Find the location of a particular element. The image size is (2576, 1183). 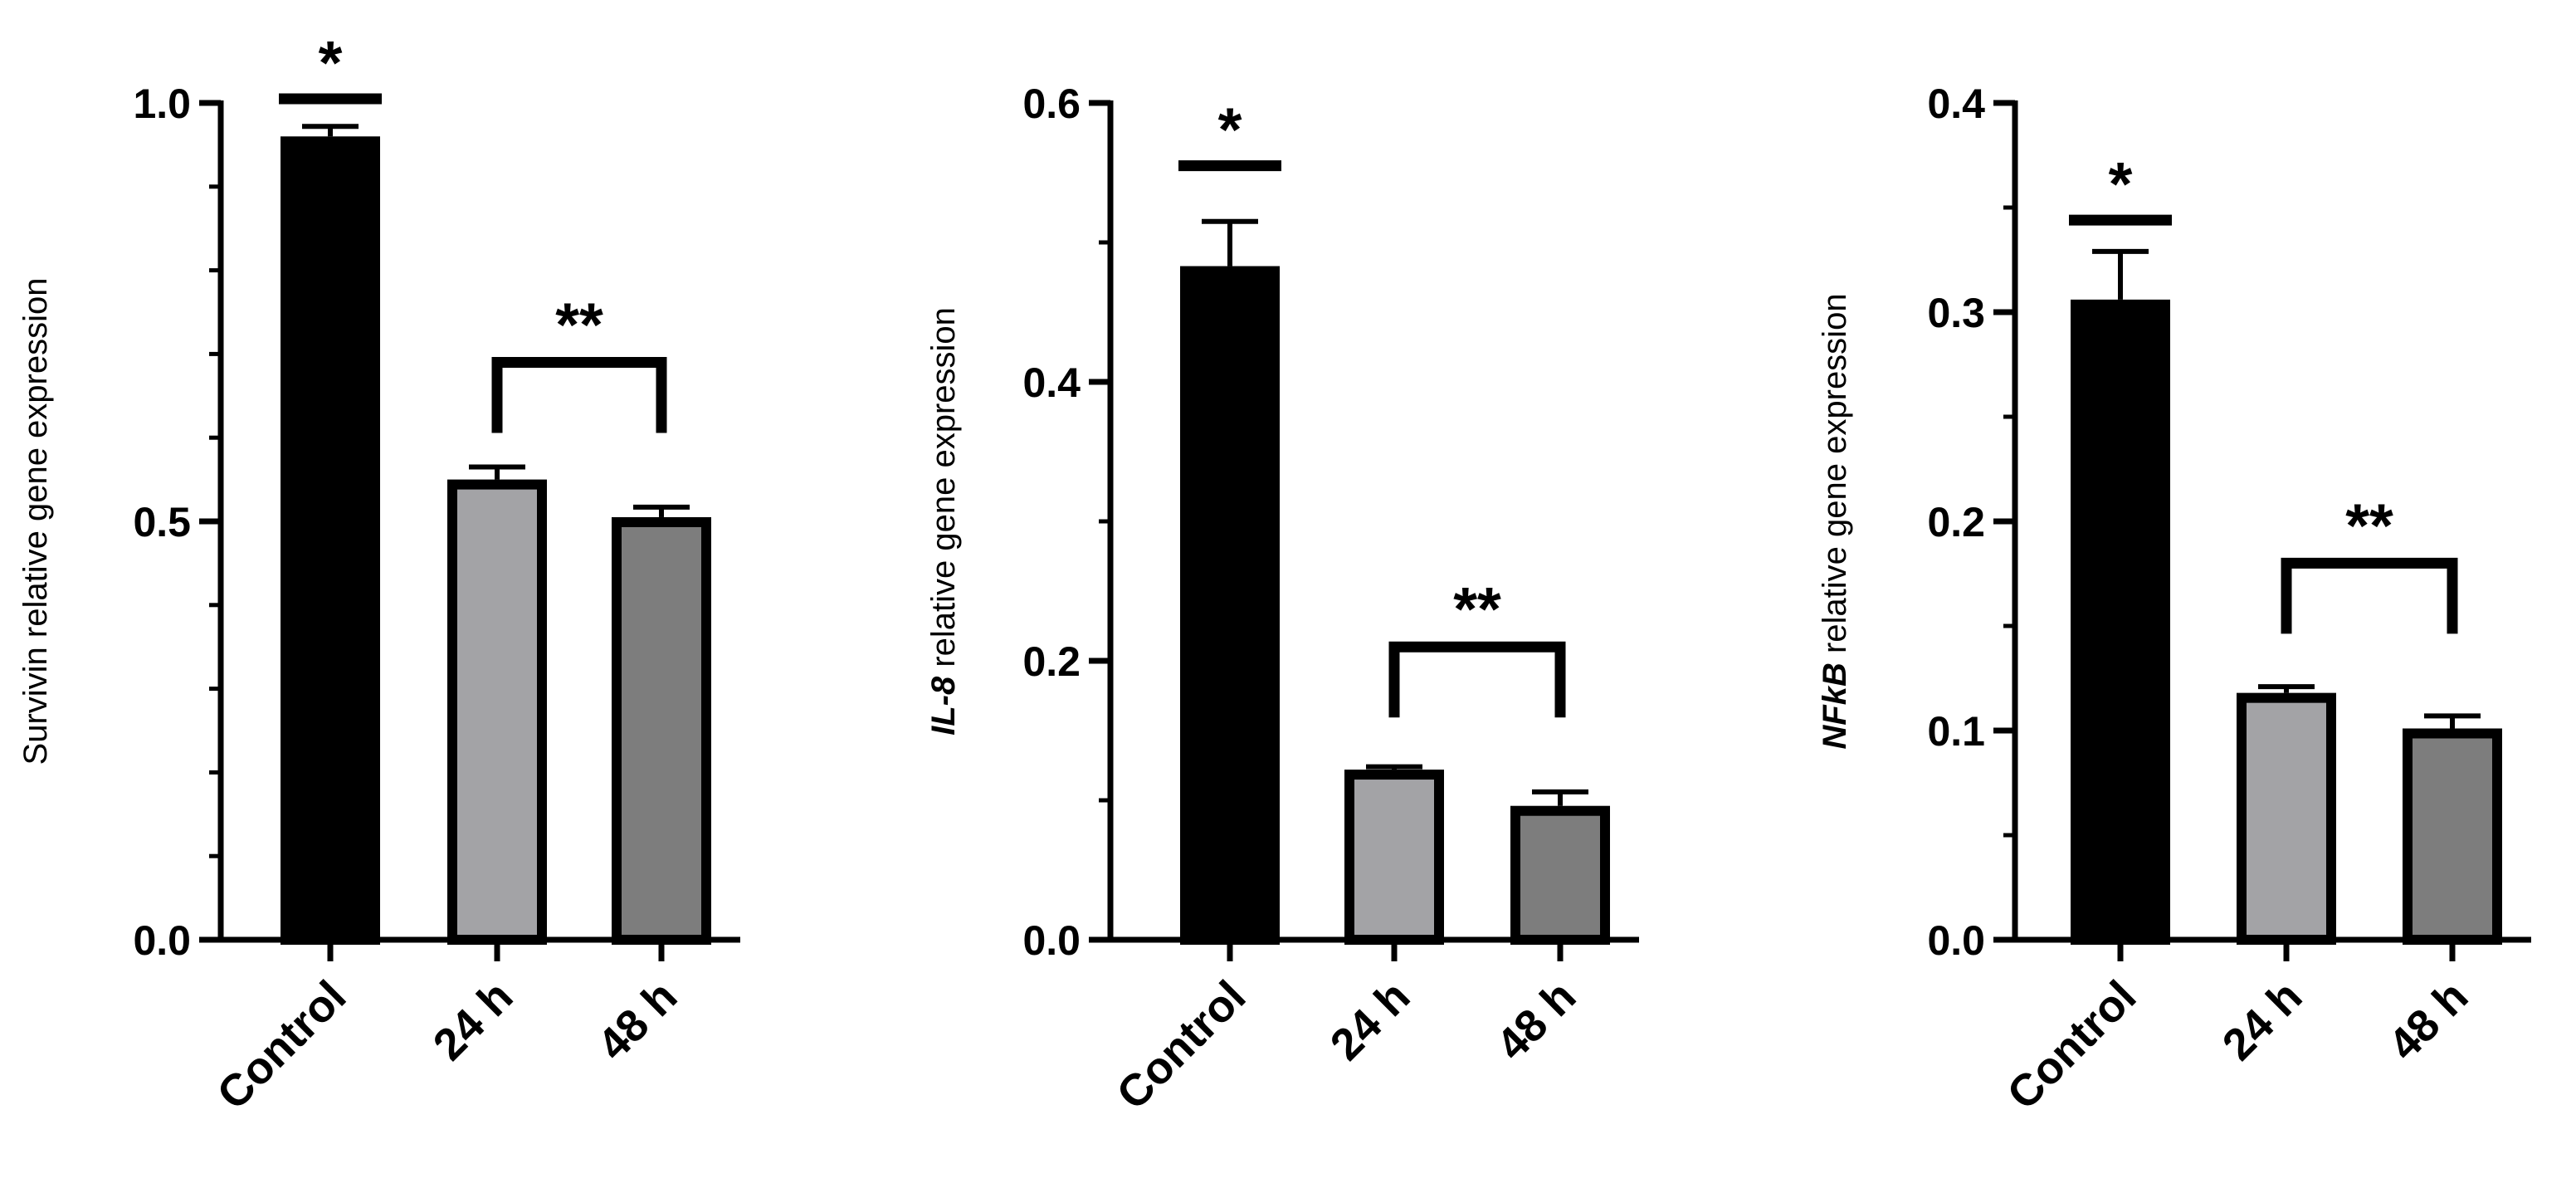

y-axis-title: IL-8 relative gene expression is located at coordinates (944, 521).